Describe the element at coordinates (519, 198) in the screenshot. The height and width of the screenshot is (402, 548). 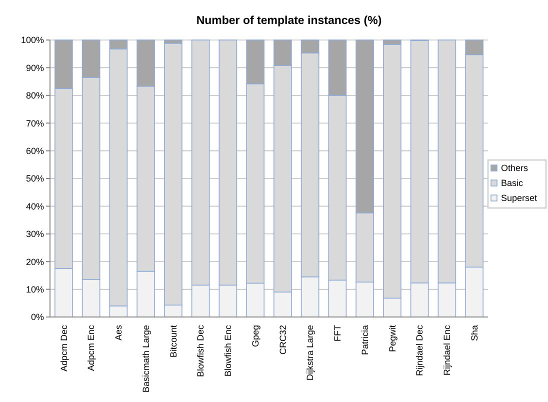
I see `legend-label: Superset` at that location.